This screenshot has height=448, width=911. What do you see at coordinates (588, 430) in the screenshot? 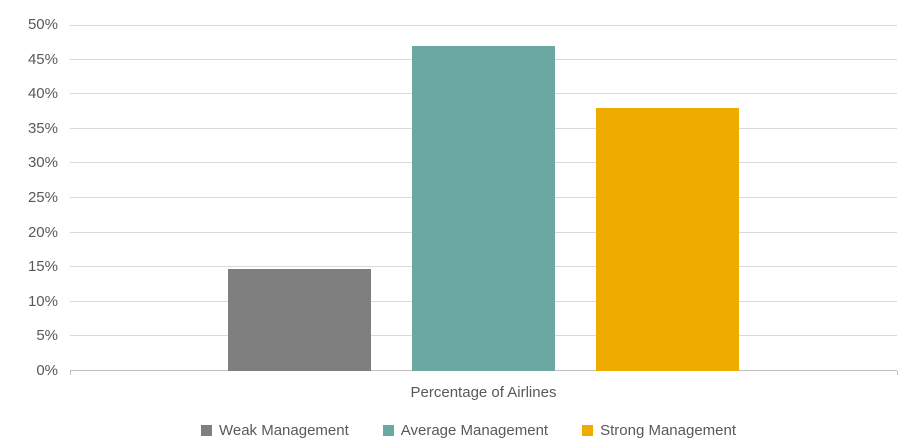
I see `legend-swatch-strong-management` at bounding box center [588, 430].